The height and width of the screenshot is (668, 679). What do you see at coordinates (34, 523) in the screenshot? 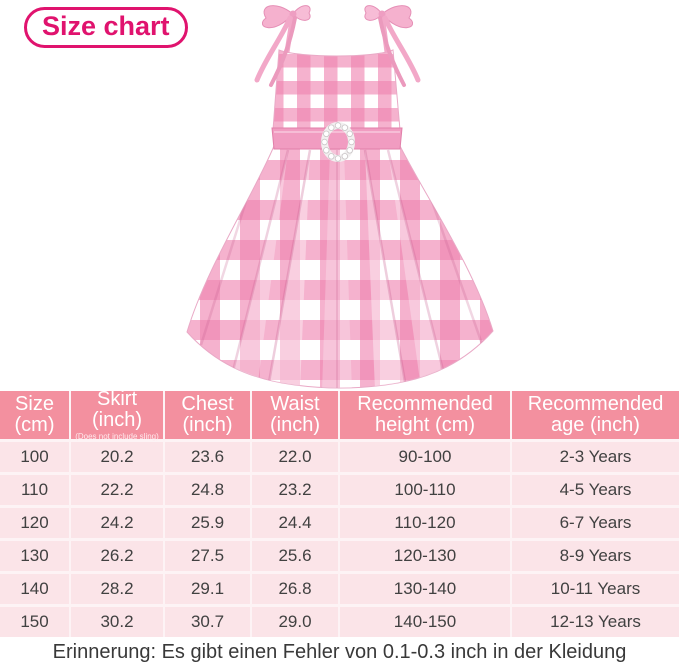
I see `table-cell-r2-c0: 120` at bounding box center [34, 523].